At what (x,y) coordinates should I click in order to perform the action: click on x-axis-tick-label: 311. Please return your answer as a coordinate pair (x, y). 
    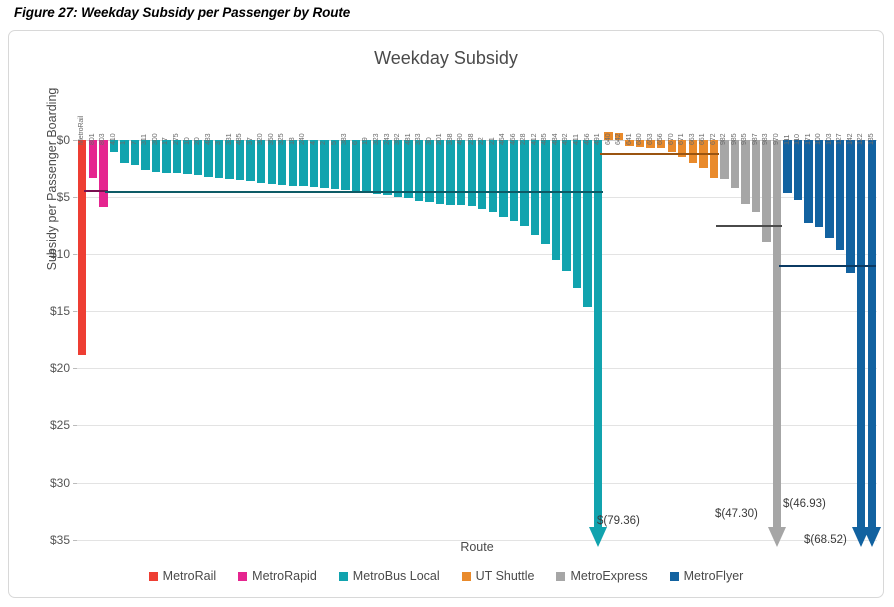
    Looking at the image, I should click on (144, 140).